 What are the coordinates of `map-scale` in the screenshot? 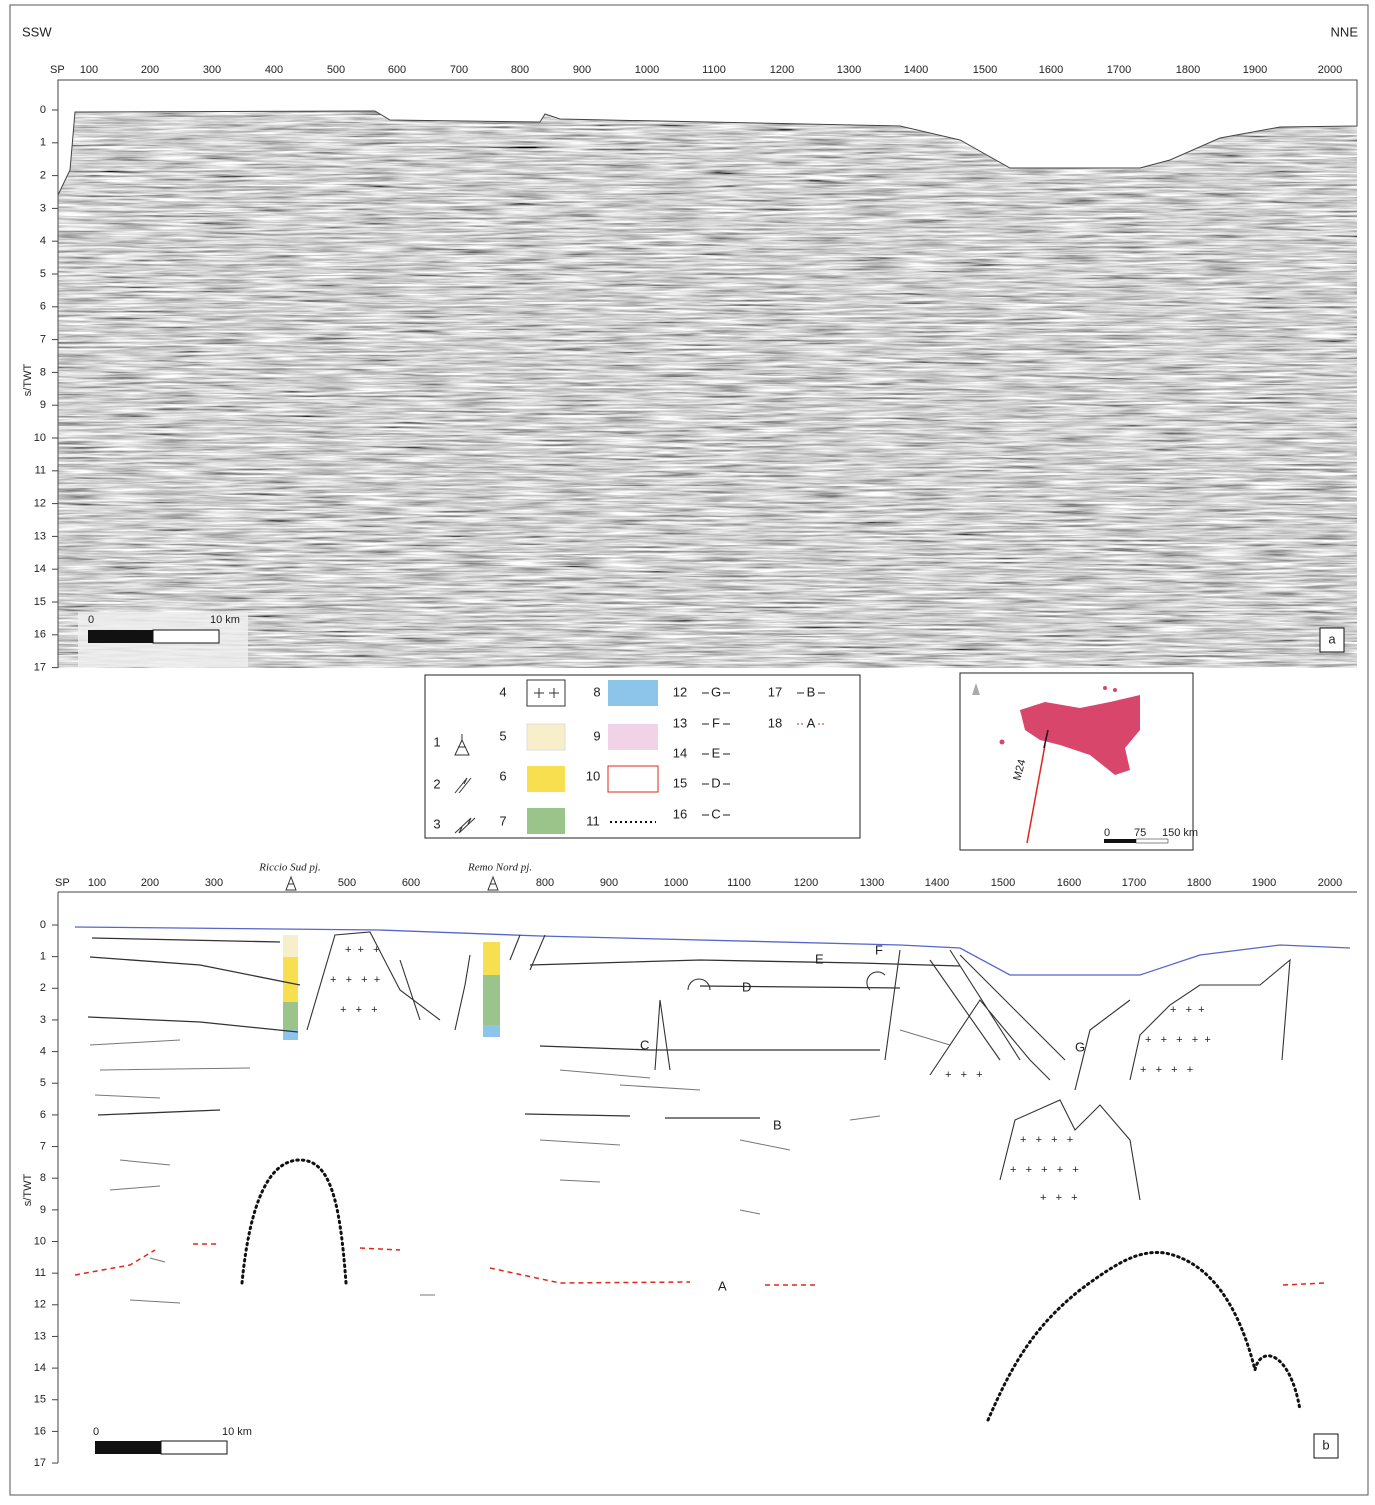 It's located at (1120, 841).